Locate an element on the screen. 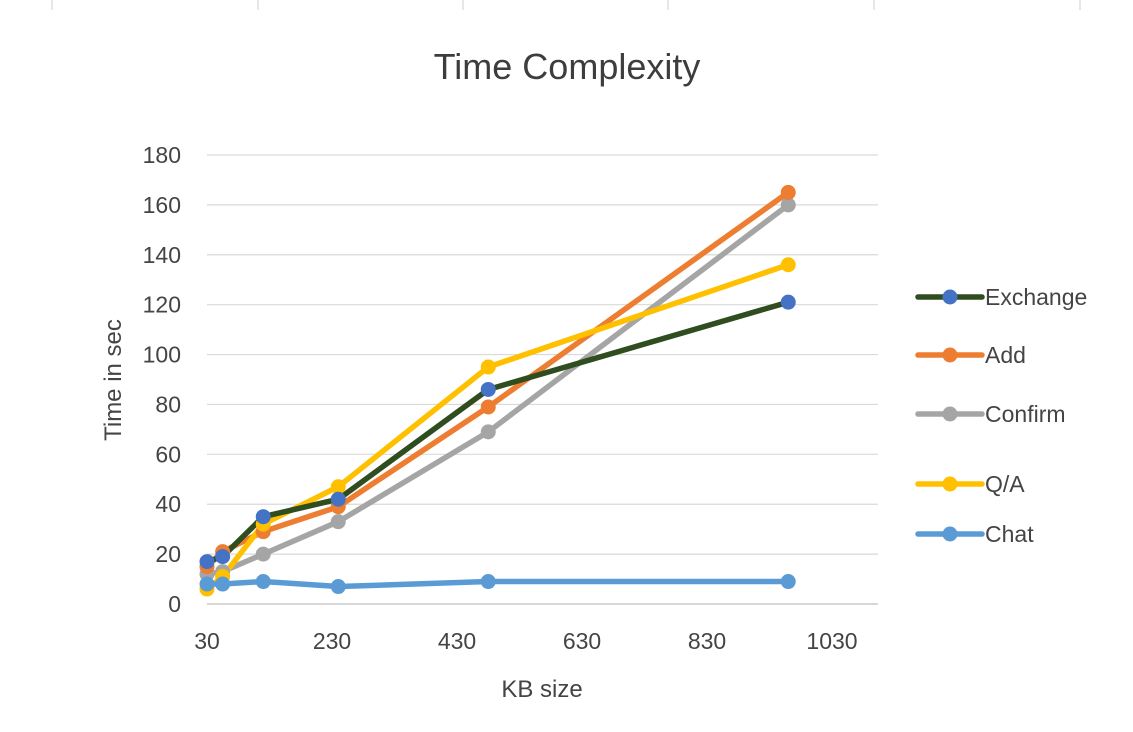 Image resolution: width=1133 pixels, height=732 pixels. y-axis-label: Time in sec is located at coordinates (113, 380).